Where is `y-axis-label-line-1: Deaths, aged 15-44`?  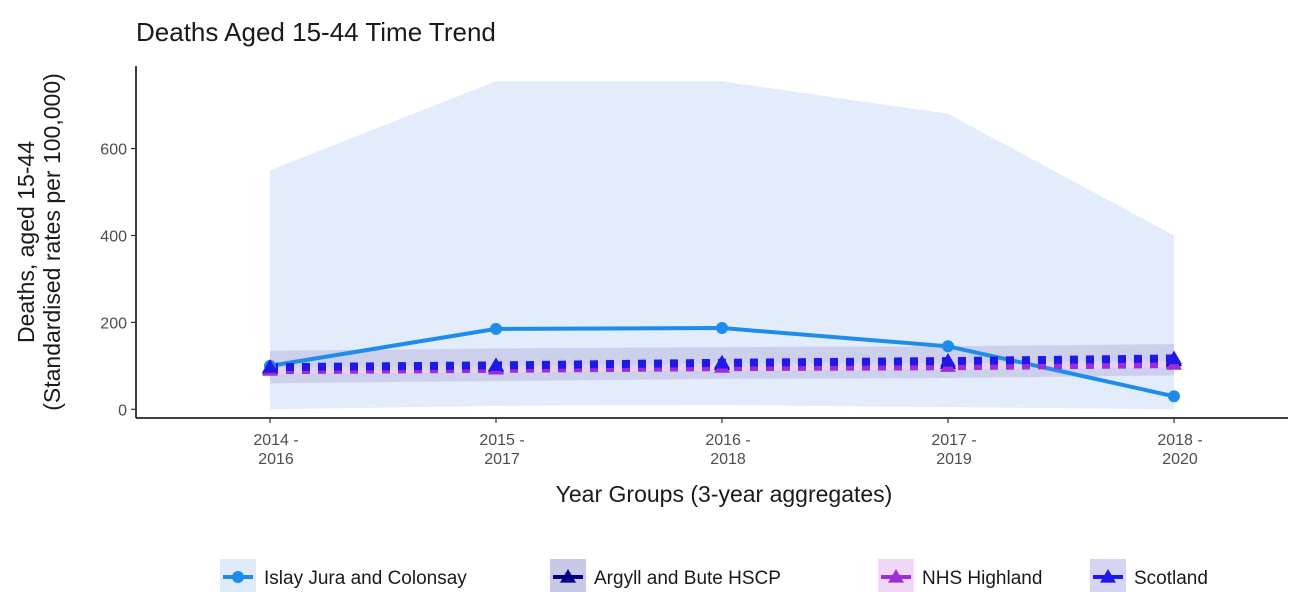 y-axis-label-line-1: Deaths, aged 15-44 is located at coordinates (26, 242).